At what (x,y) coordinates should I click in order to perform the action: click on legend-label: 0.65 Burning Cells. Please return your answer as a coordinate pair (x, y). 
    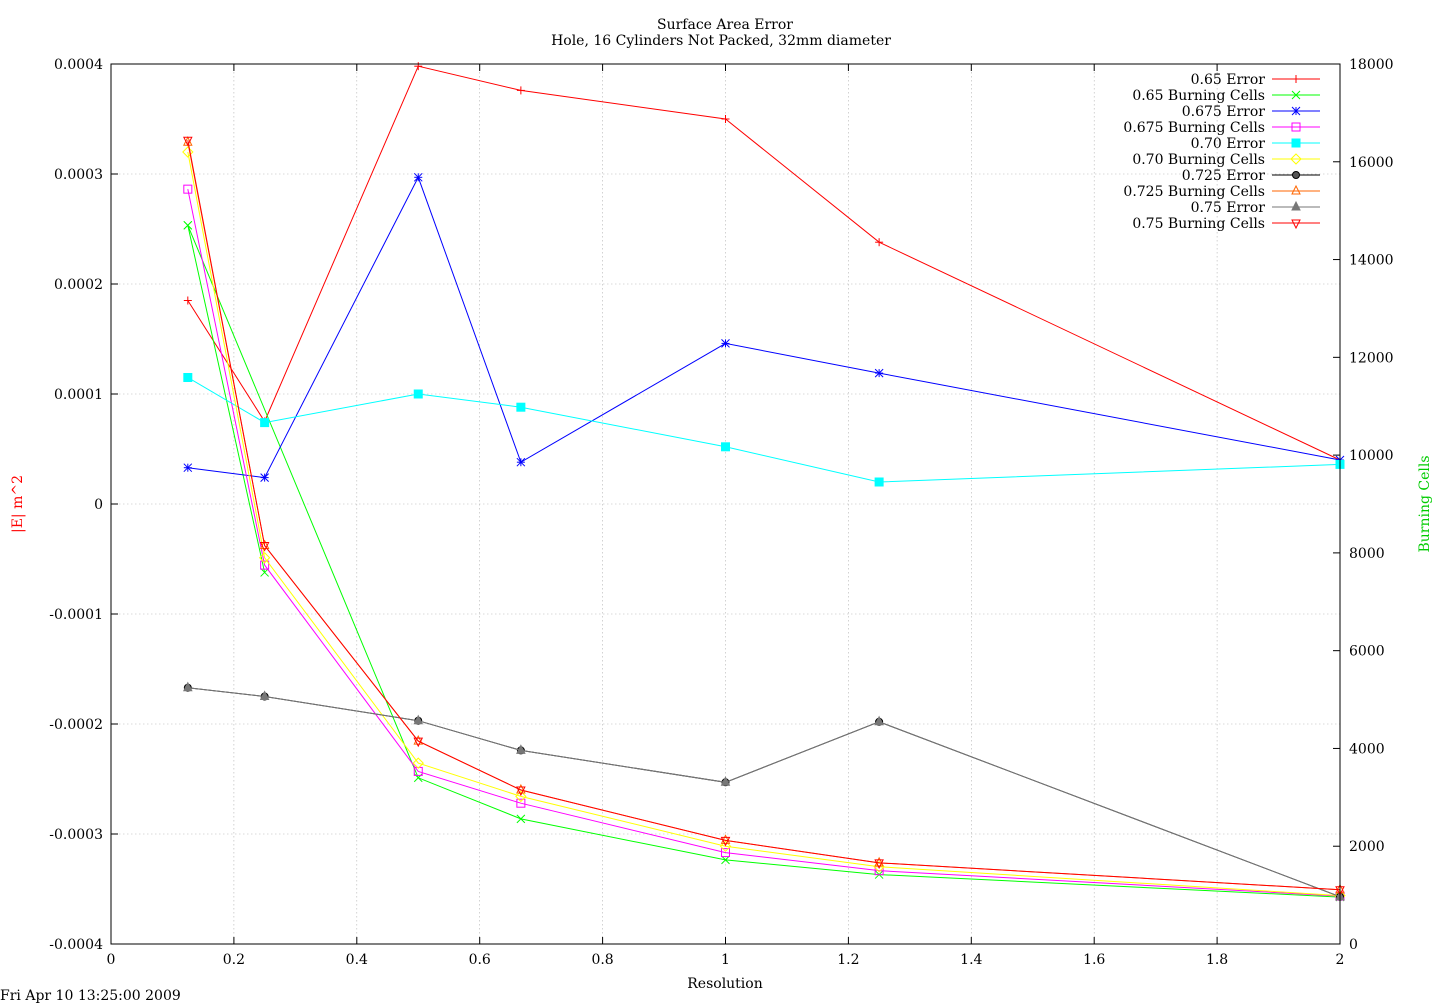
    Looking at the image, I should click on (1198, 96).